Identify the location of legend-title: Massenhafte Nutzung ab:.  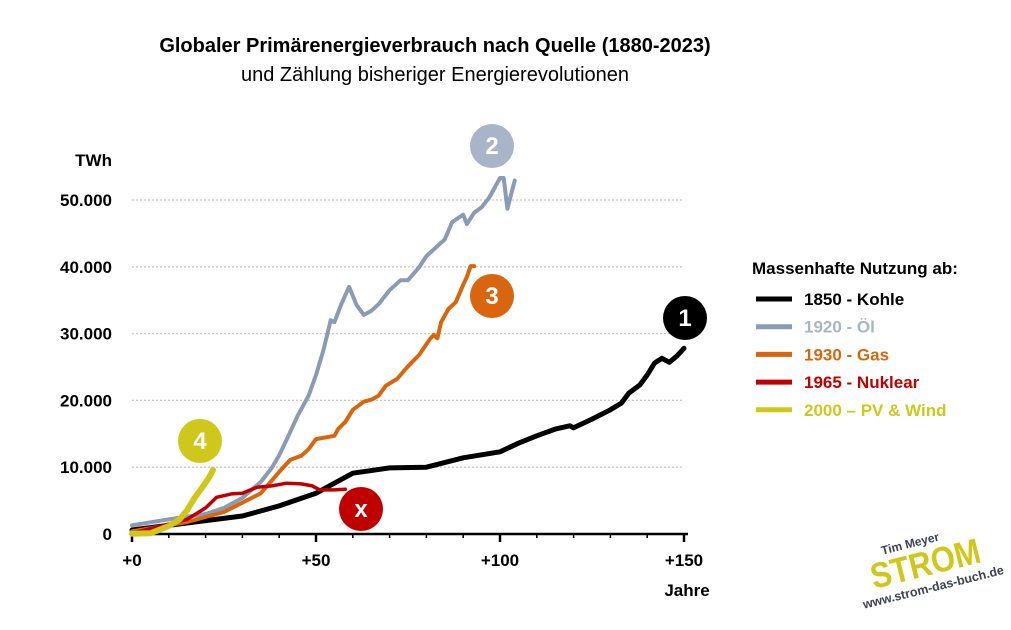
(855, 268).